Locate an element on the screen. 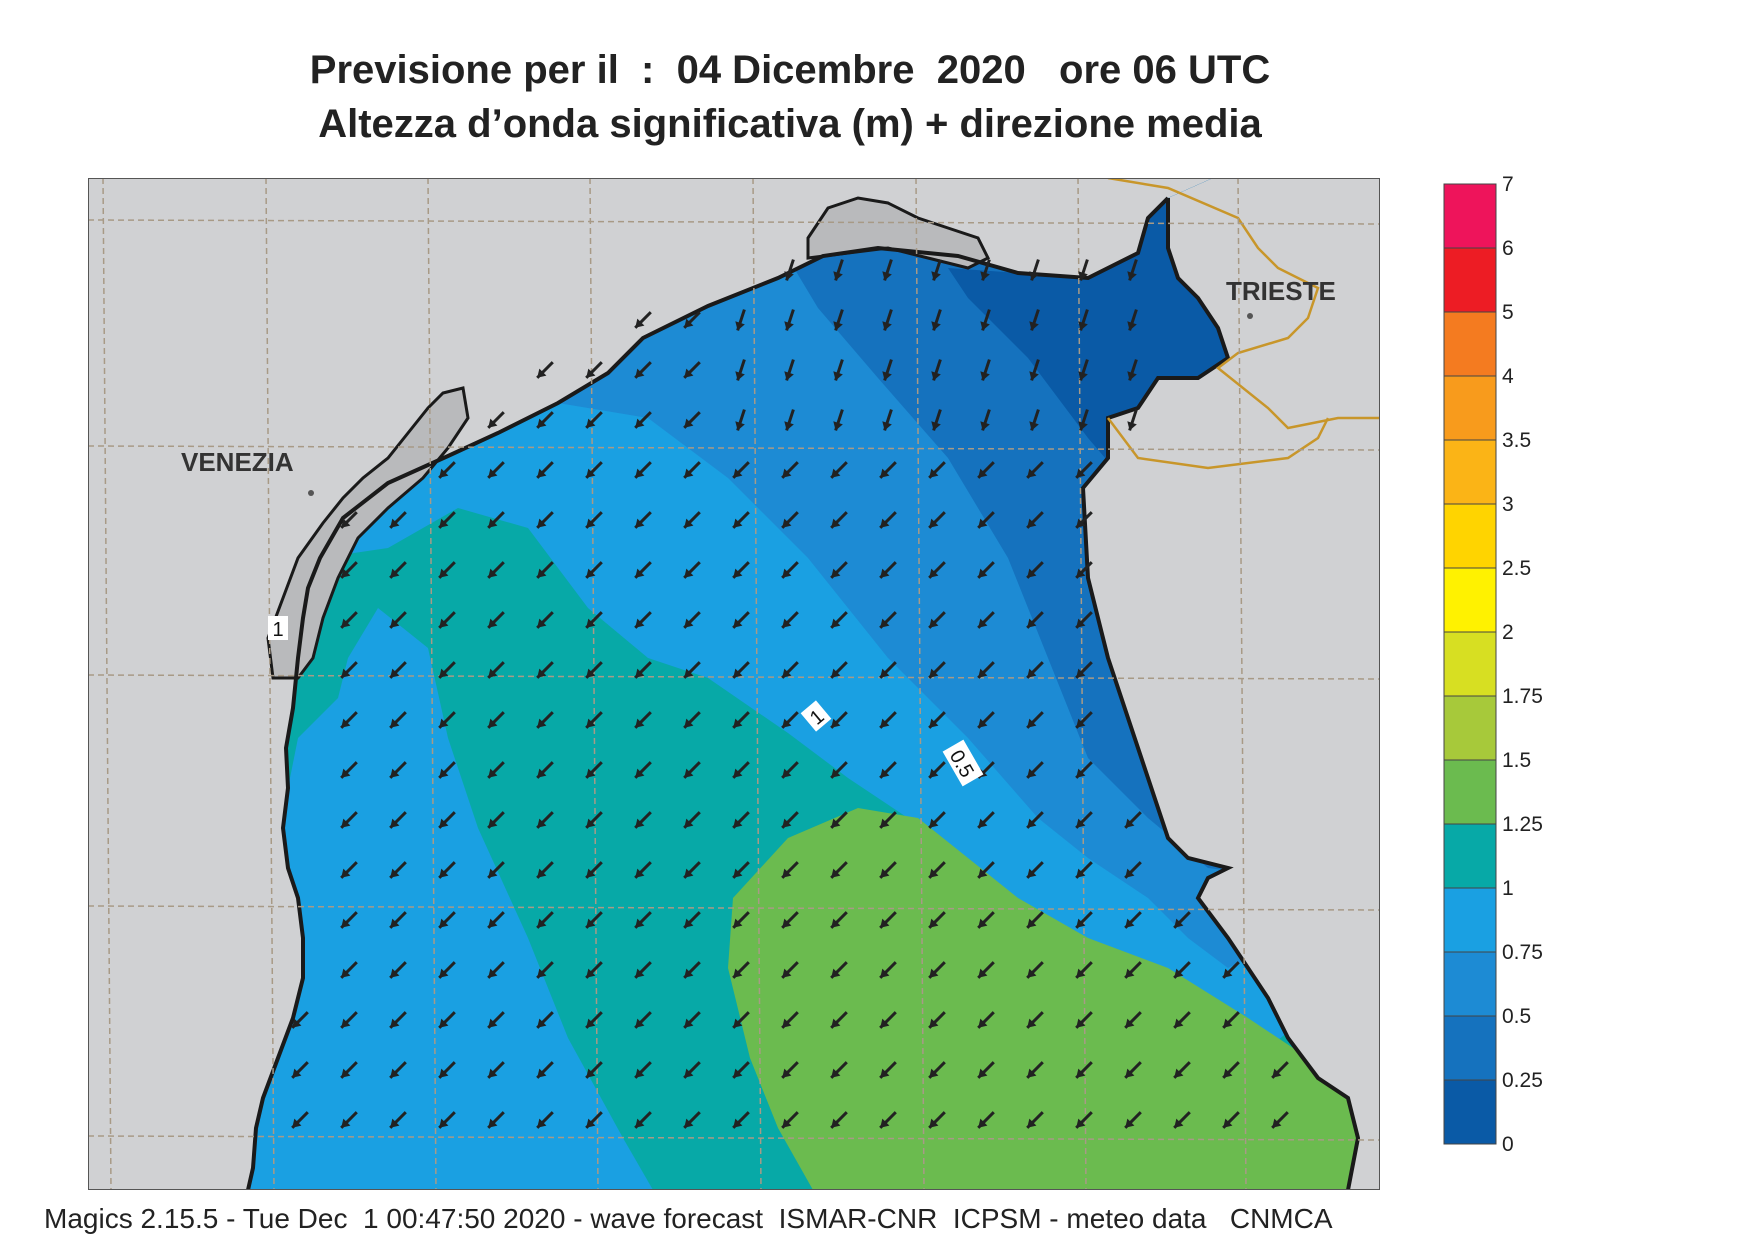 This screenshot has height=1242, width=1755. land-northeast is located at coordinates (1231, 684).